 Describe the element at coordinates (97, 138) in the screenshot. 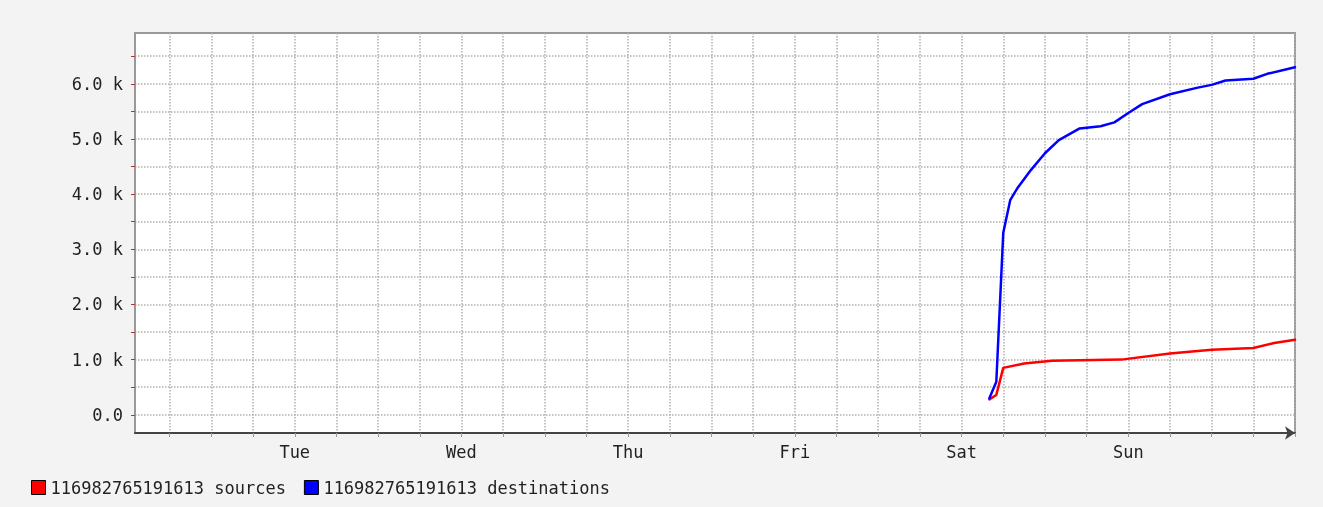

I see `y-tick-label: 5.0 k` at that location.